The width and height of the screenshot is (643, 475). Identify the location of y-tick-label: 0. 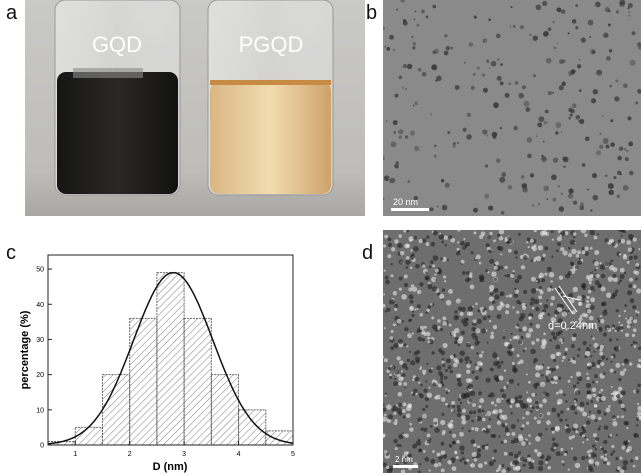
(42, 446).